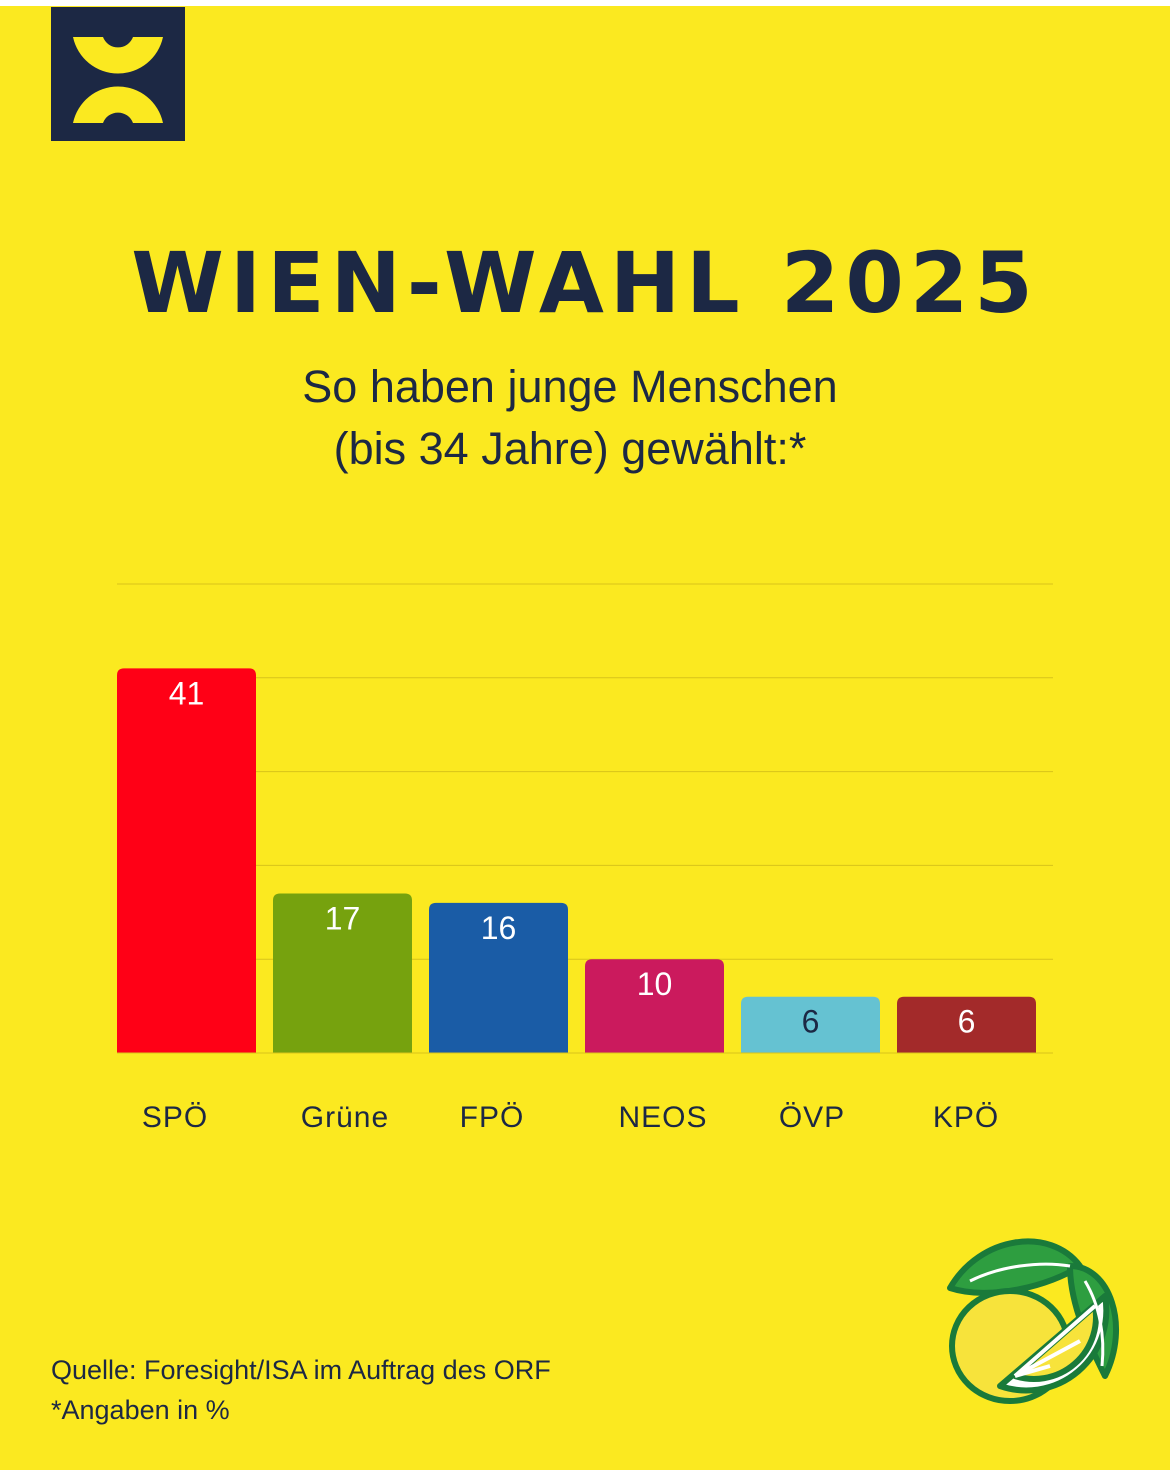 The height and width of the screenshot is (1483, 1170). What do you see at coordinates (186, 860) in the screenshot?
I see `bar-spö` at bounding box center [186, 860].